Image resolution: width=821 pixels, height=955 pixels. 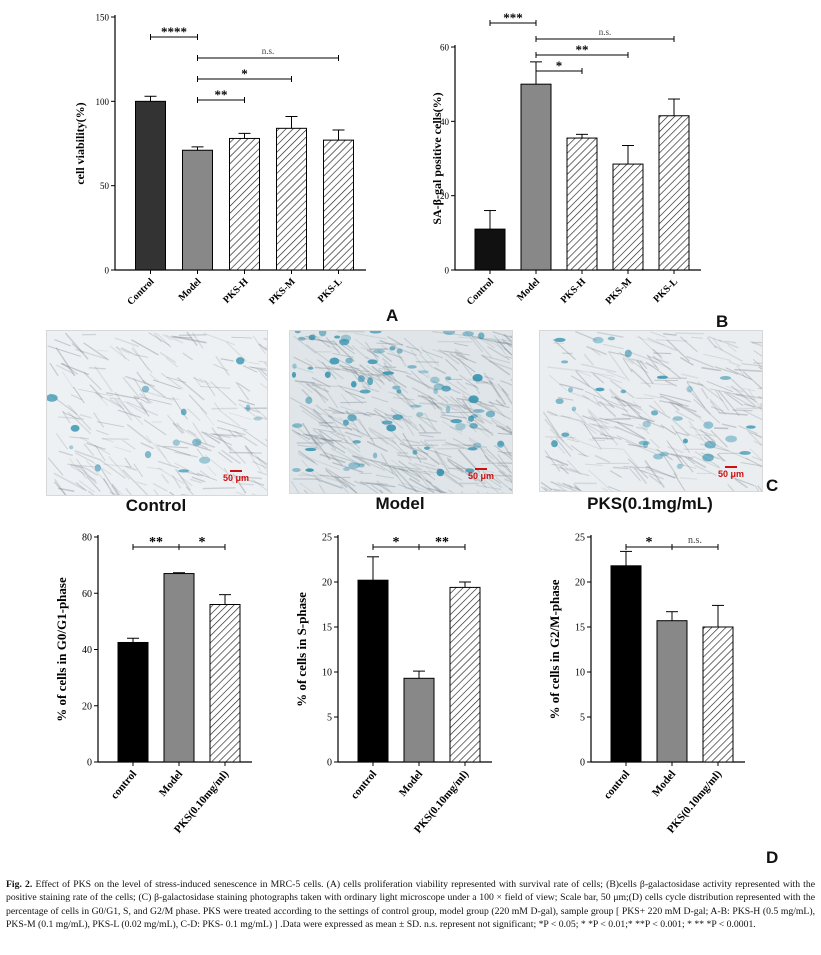 What do you see at coordinates (103, 102) in the screenshot?
I see `y-tick-label: 100` at bounding box center [103, 102].